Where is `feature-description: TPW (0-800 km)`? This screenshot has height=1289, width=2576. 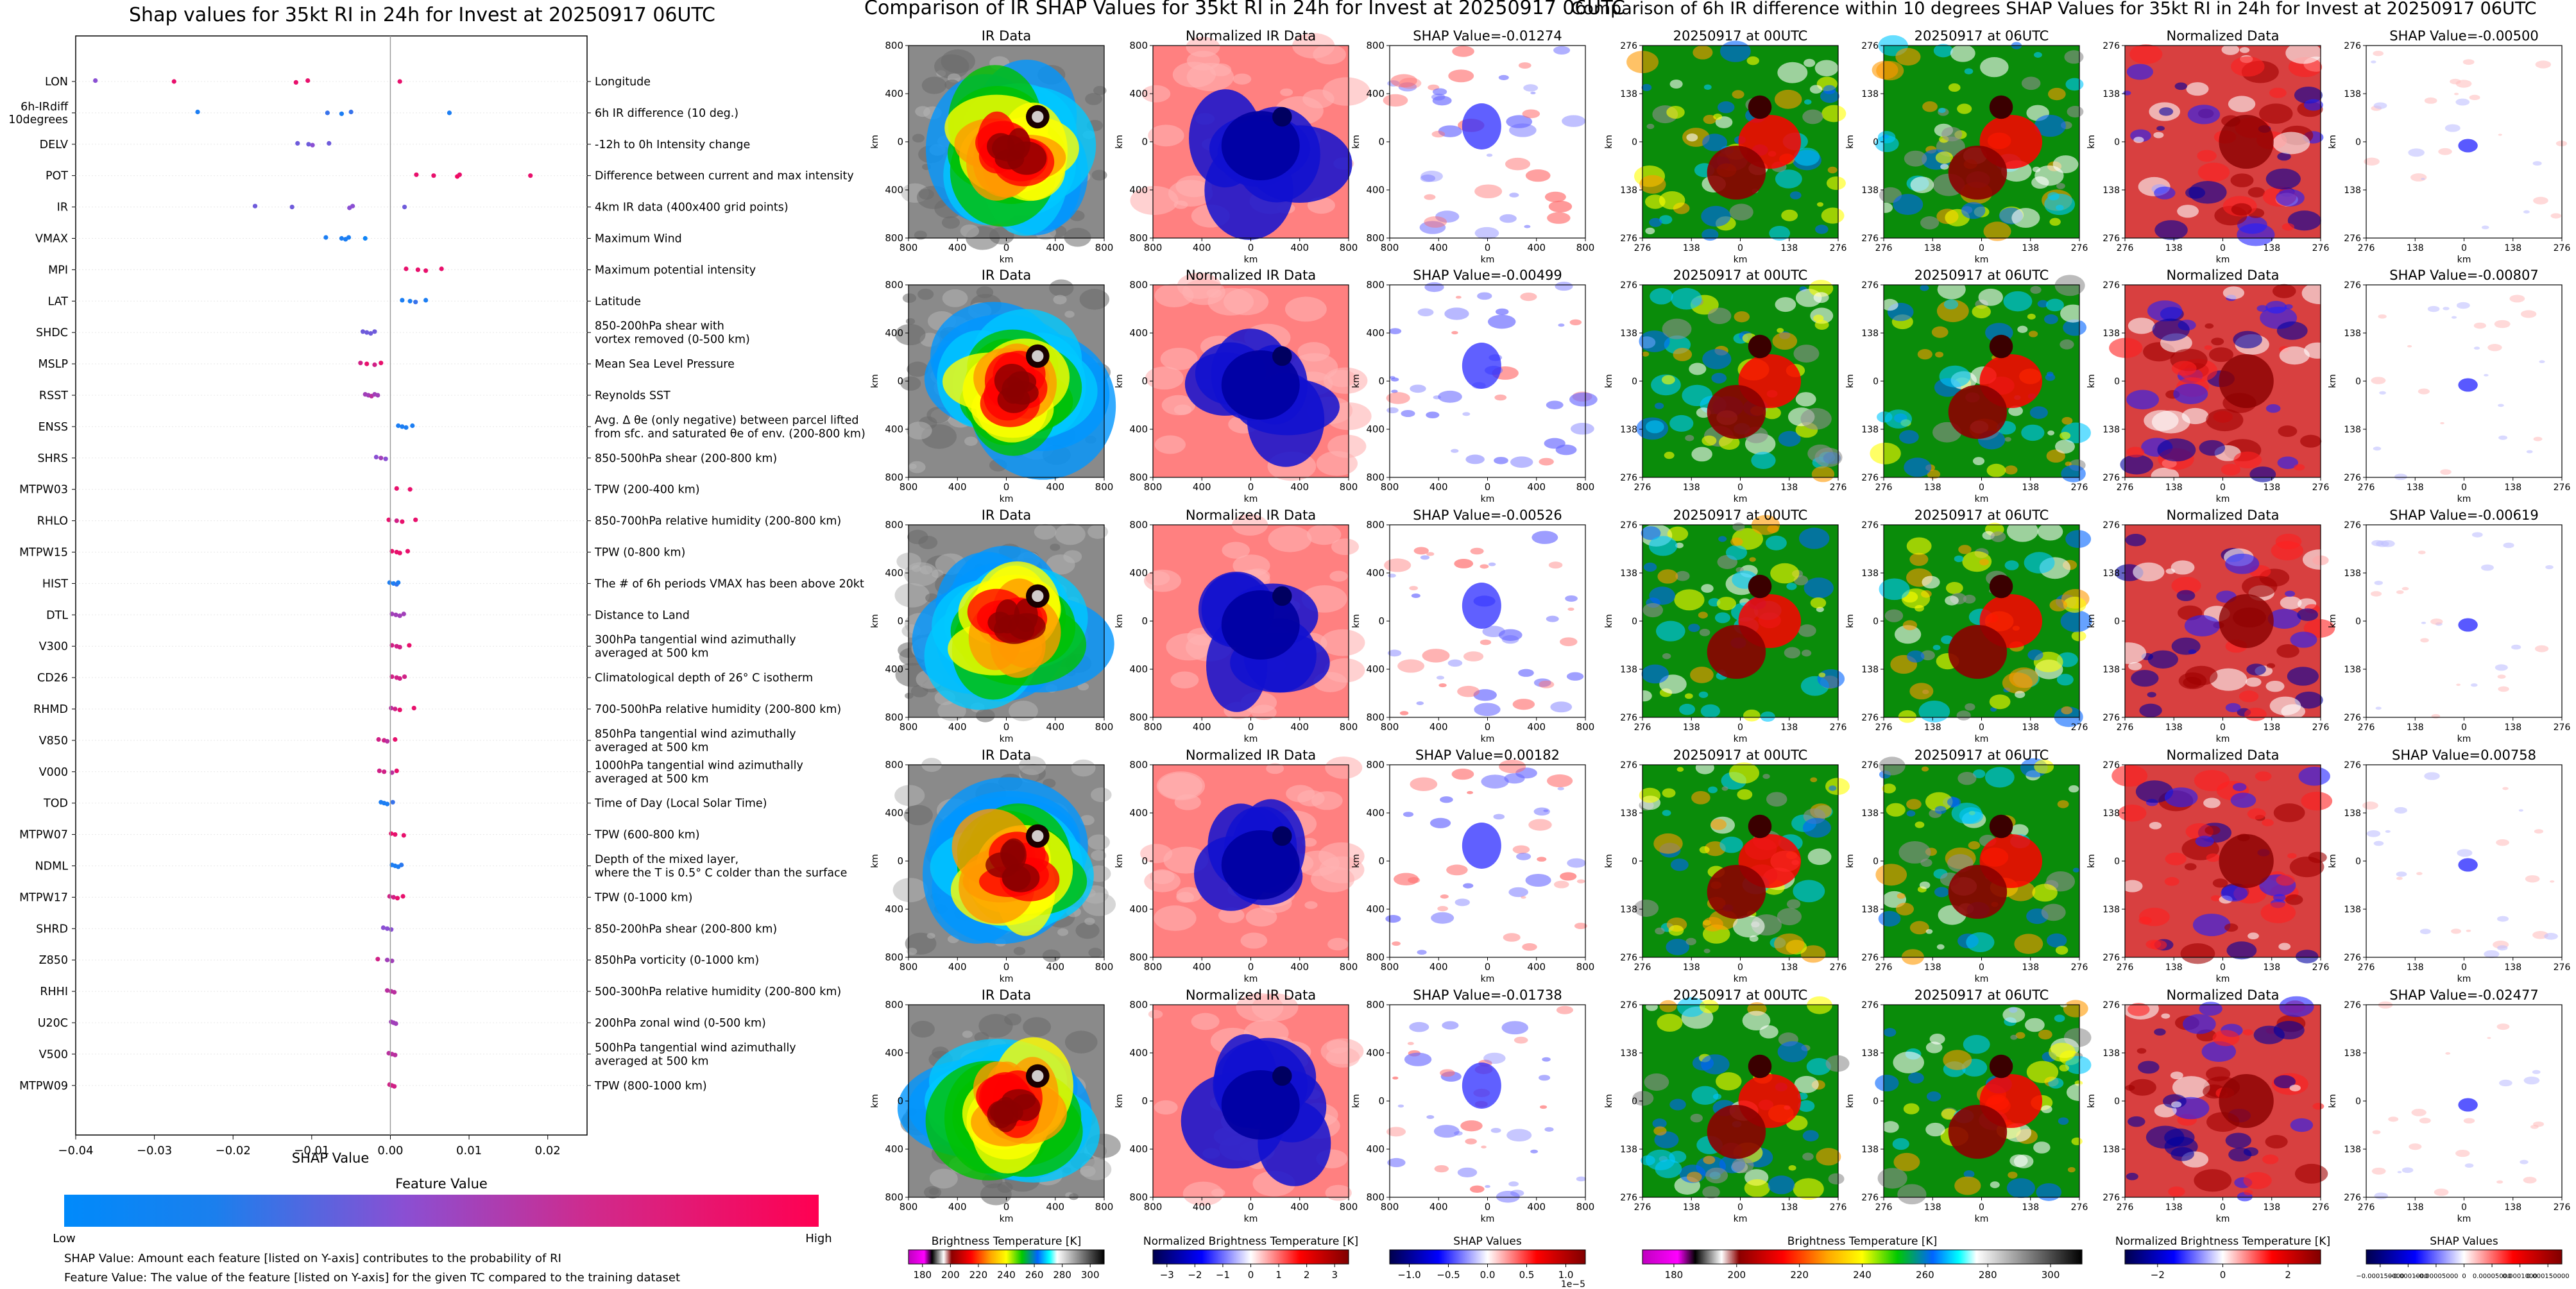 feature-description: TPW (0-800 km) is located at coordinates (639, 553).